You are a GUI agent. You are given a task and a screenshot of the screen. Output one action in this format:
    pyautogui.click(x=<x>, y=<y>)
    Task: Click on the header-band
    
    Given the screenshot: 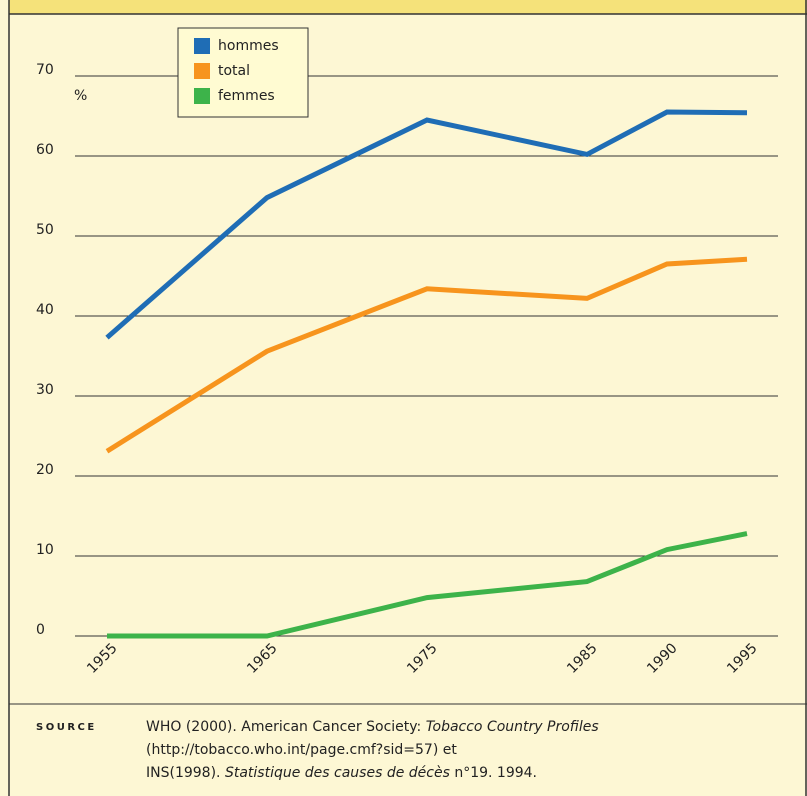 What is the action you would take?
    pyautogui.click(x=408, y=7)
    